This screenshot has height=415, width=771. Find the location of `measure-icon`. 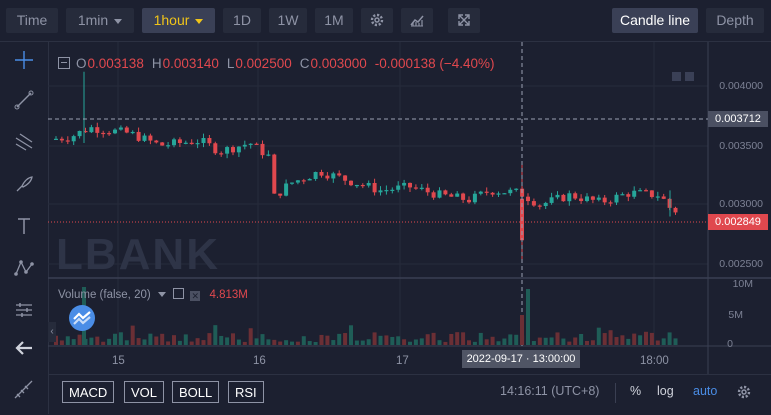

measure-icon is located at coordinates (24, 310).